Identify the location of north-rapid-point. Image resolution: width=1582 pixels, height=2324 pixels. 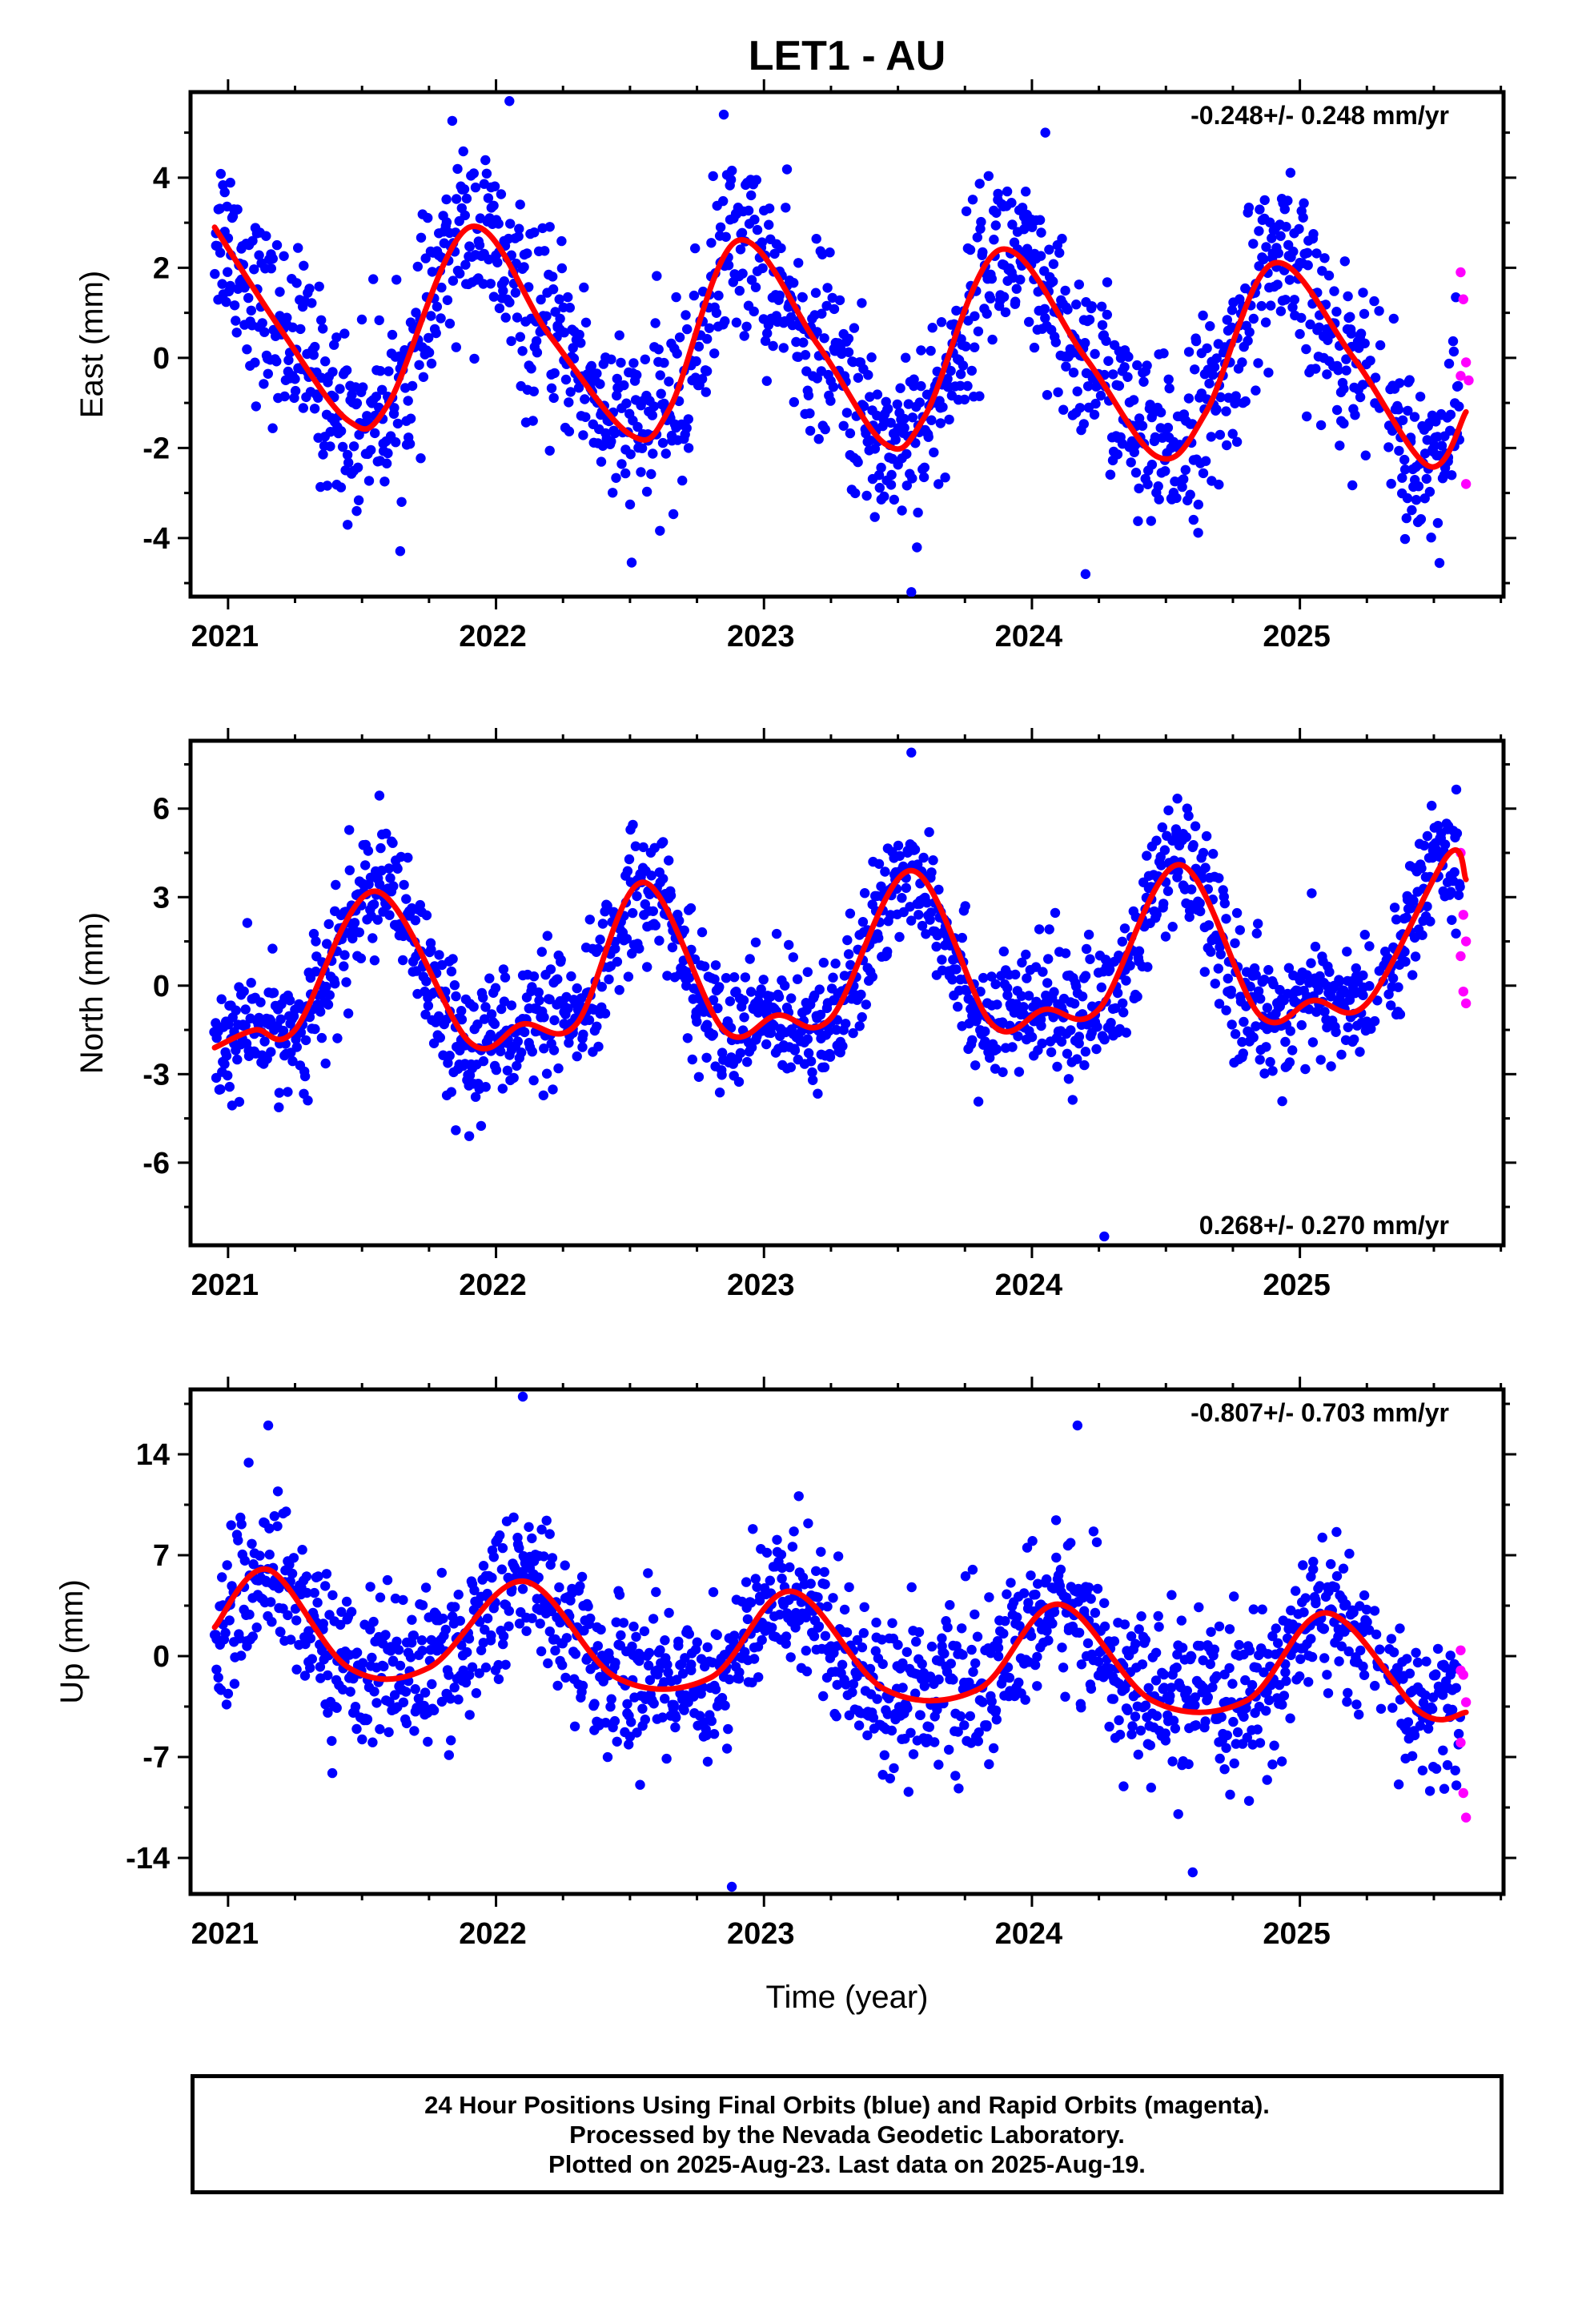
(1463, 915).